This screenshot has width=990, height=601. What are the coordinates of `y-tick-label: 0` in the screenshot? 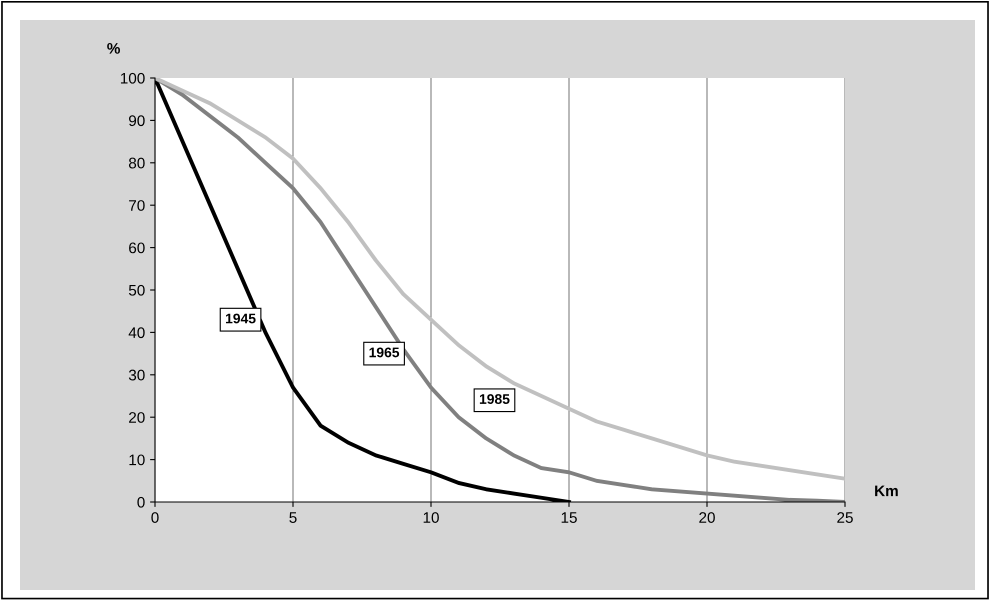 It's located at (141, 502).